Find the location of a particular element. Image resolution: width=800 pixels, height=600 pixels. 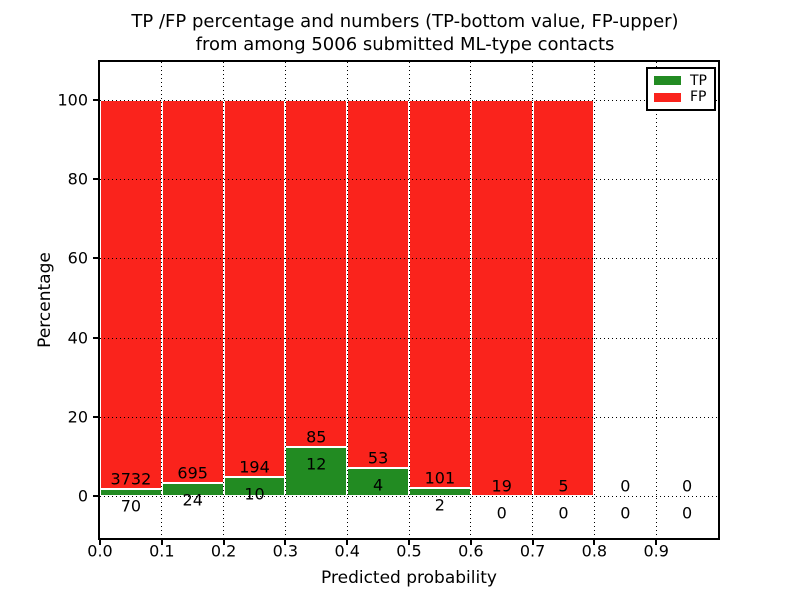

fp-count-label: 53 is located at coordinates (378, 458).